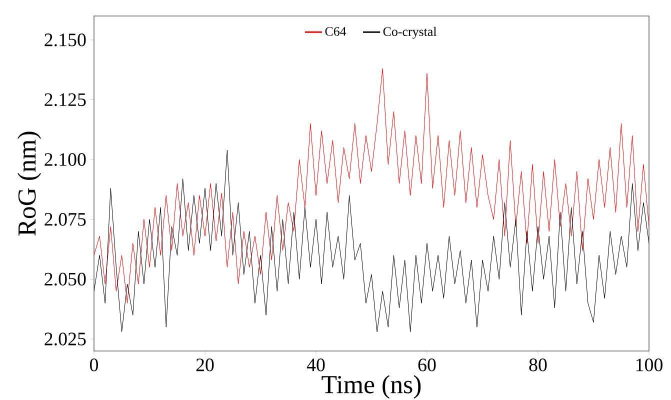 The image size is (671, 400). Describe the element at coordinates (410, 32) in the screenshot. I see `legend-label: Co-crystal` at that location.